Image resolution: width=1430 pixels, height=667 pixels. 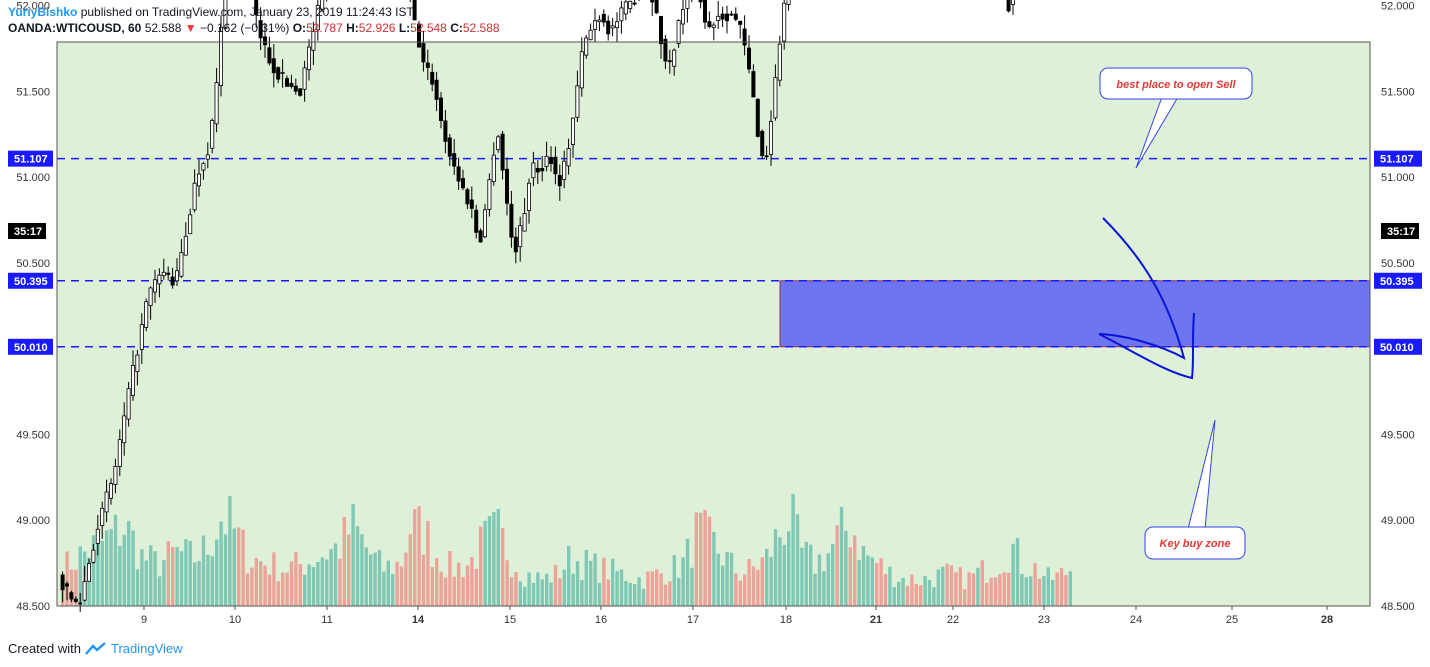 I want to click on level-badge-left-bg, so click(x=30, y=158).